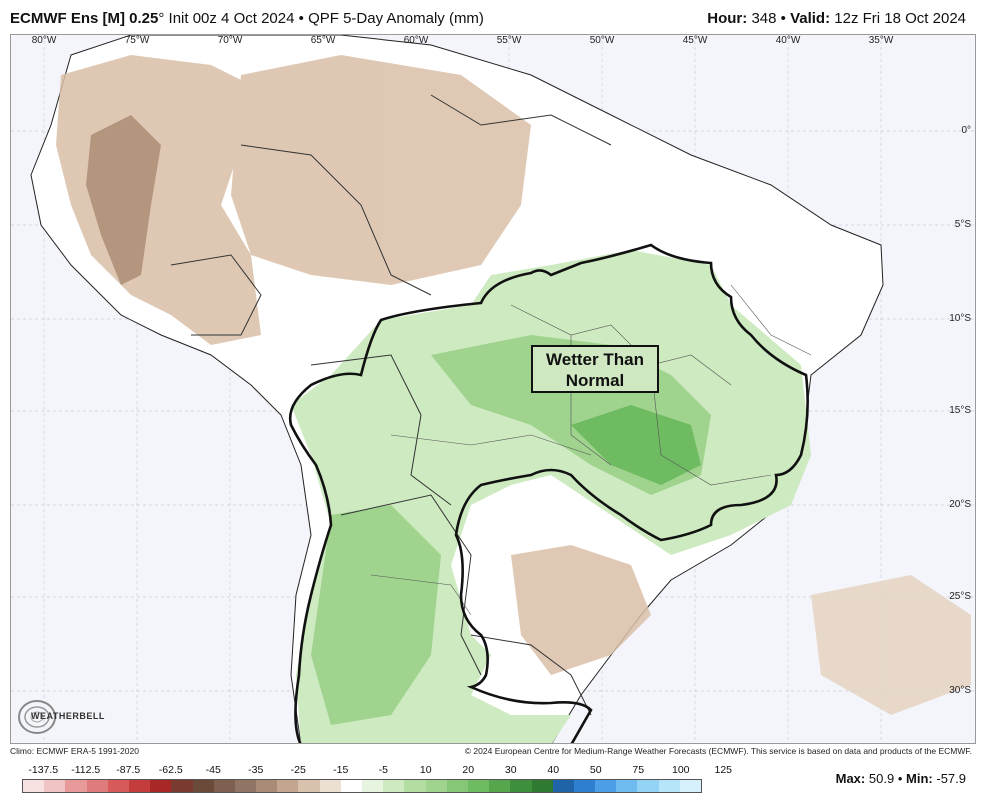 The height and width of the screenshot is (808, 984). I want to click on wetter-than-normal-annotation: Wetter Than Normal, so click(595, 369).